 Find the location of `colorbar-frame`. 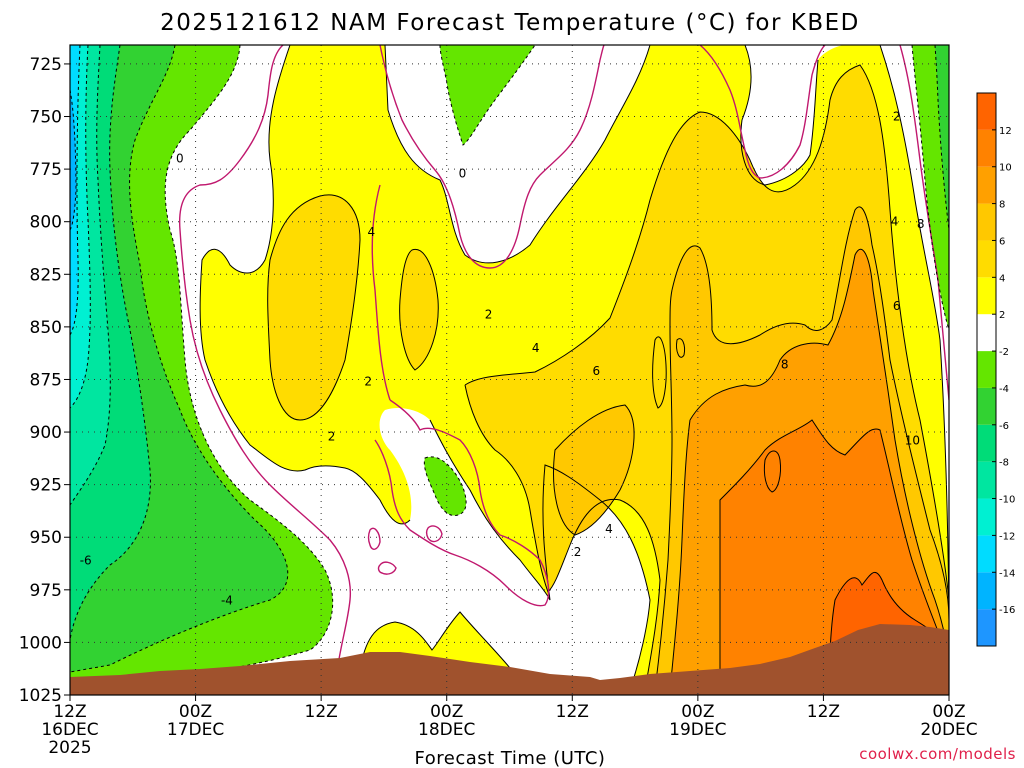

colorbar-frame is located at coordinates (986, 369).